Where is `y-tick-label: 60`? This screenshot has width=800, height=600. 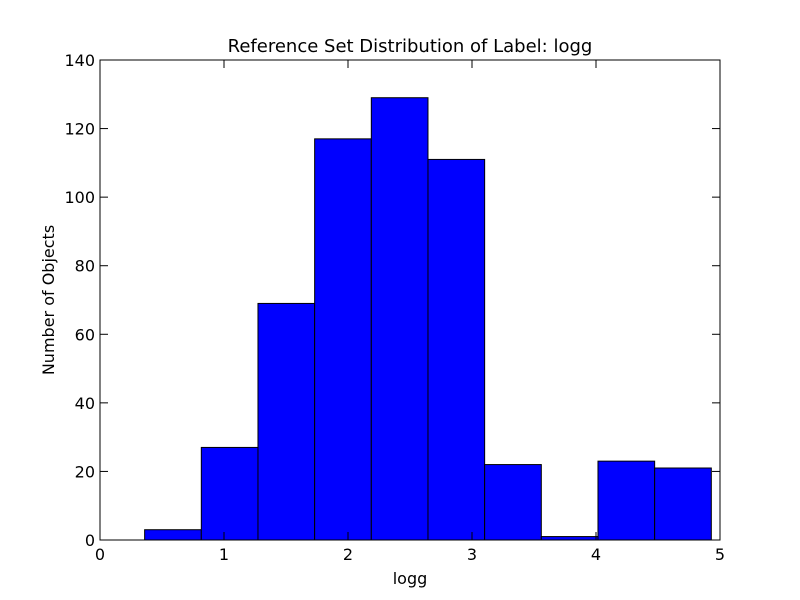
y-tick-label: 60 is located at coordinates (85, 334).